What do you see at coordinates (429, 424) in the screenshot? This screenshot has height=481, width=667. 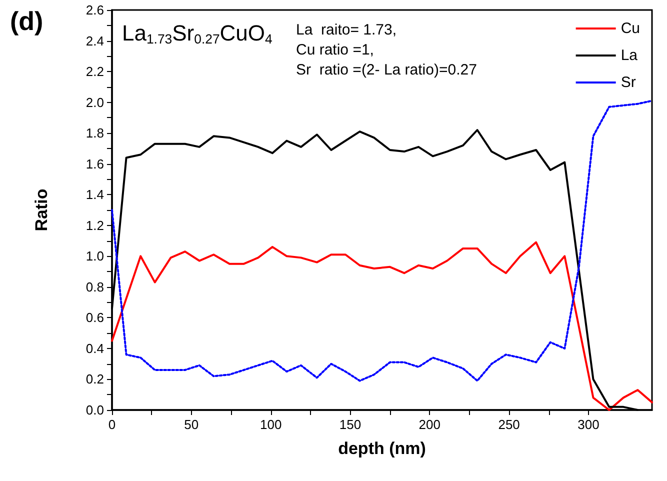 I see `x-tick-label: 200` at bounding box center [429, 424].